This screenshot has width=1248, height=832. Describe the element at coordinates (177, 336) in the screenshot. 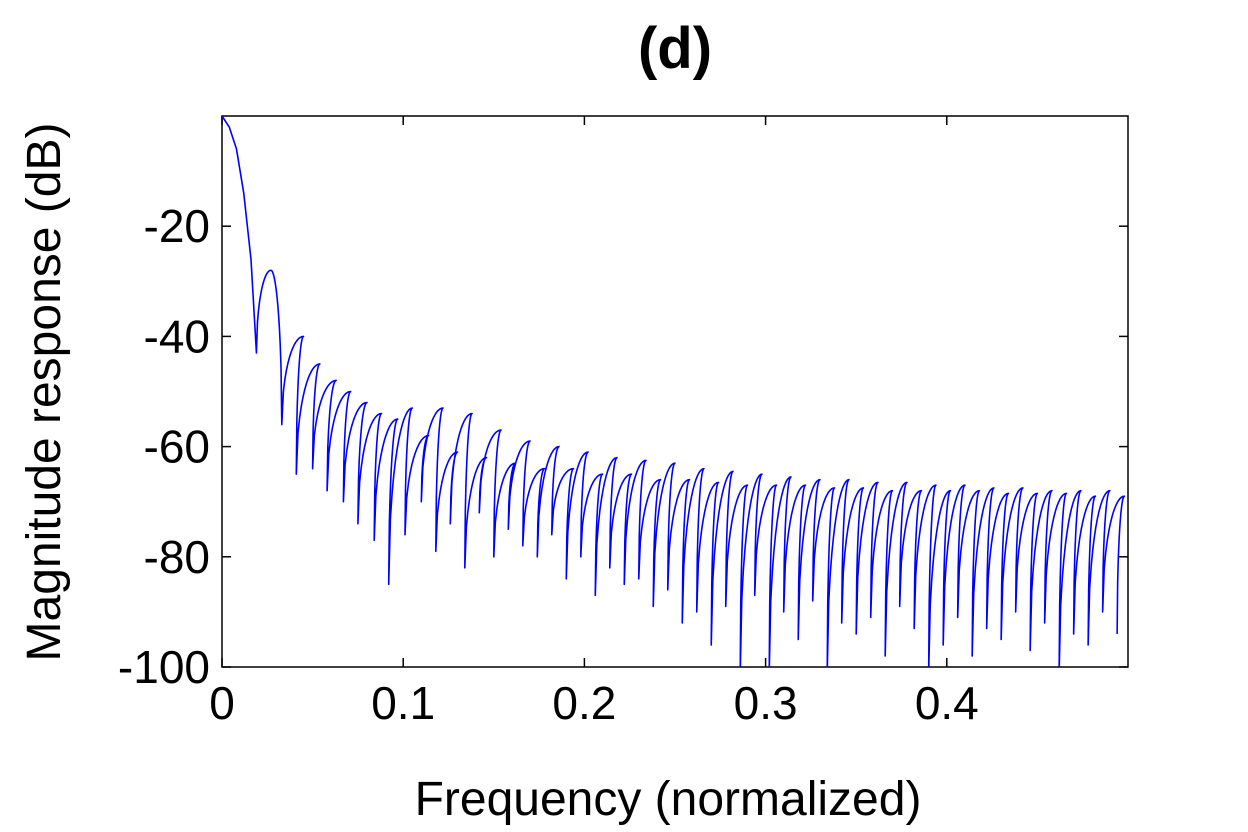

I see `y-tick-label: -40` at that location.